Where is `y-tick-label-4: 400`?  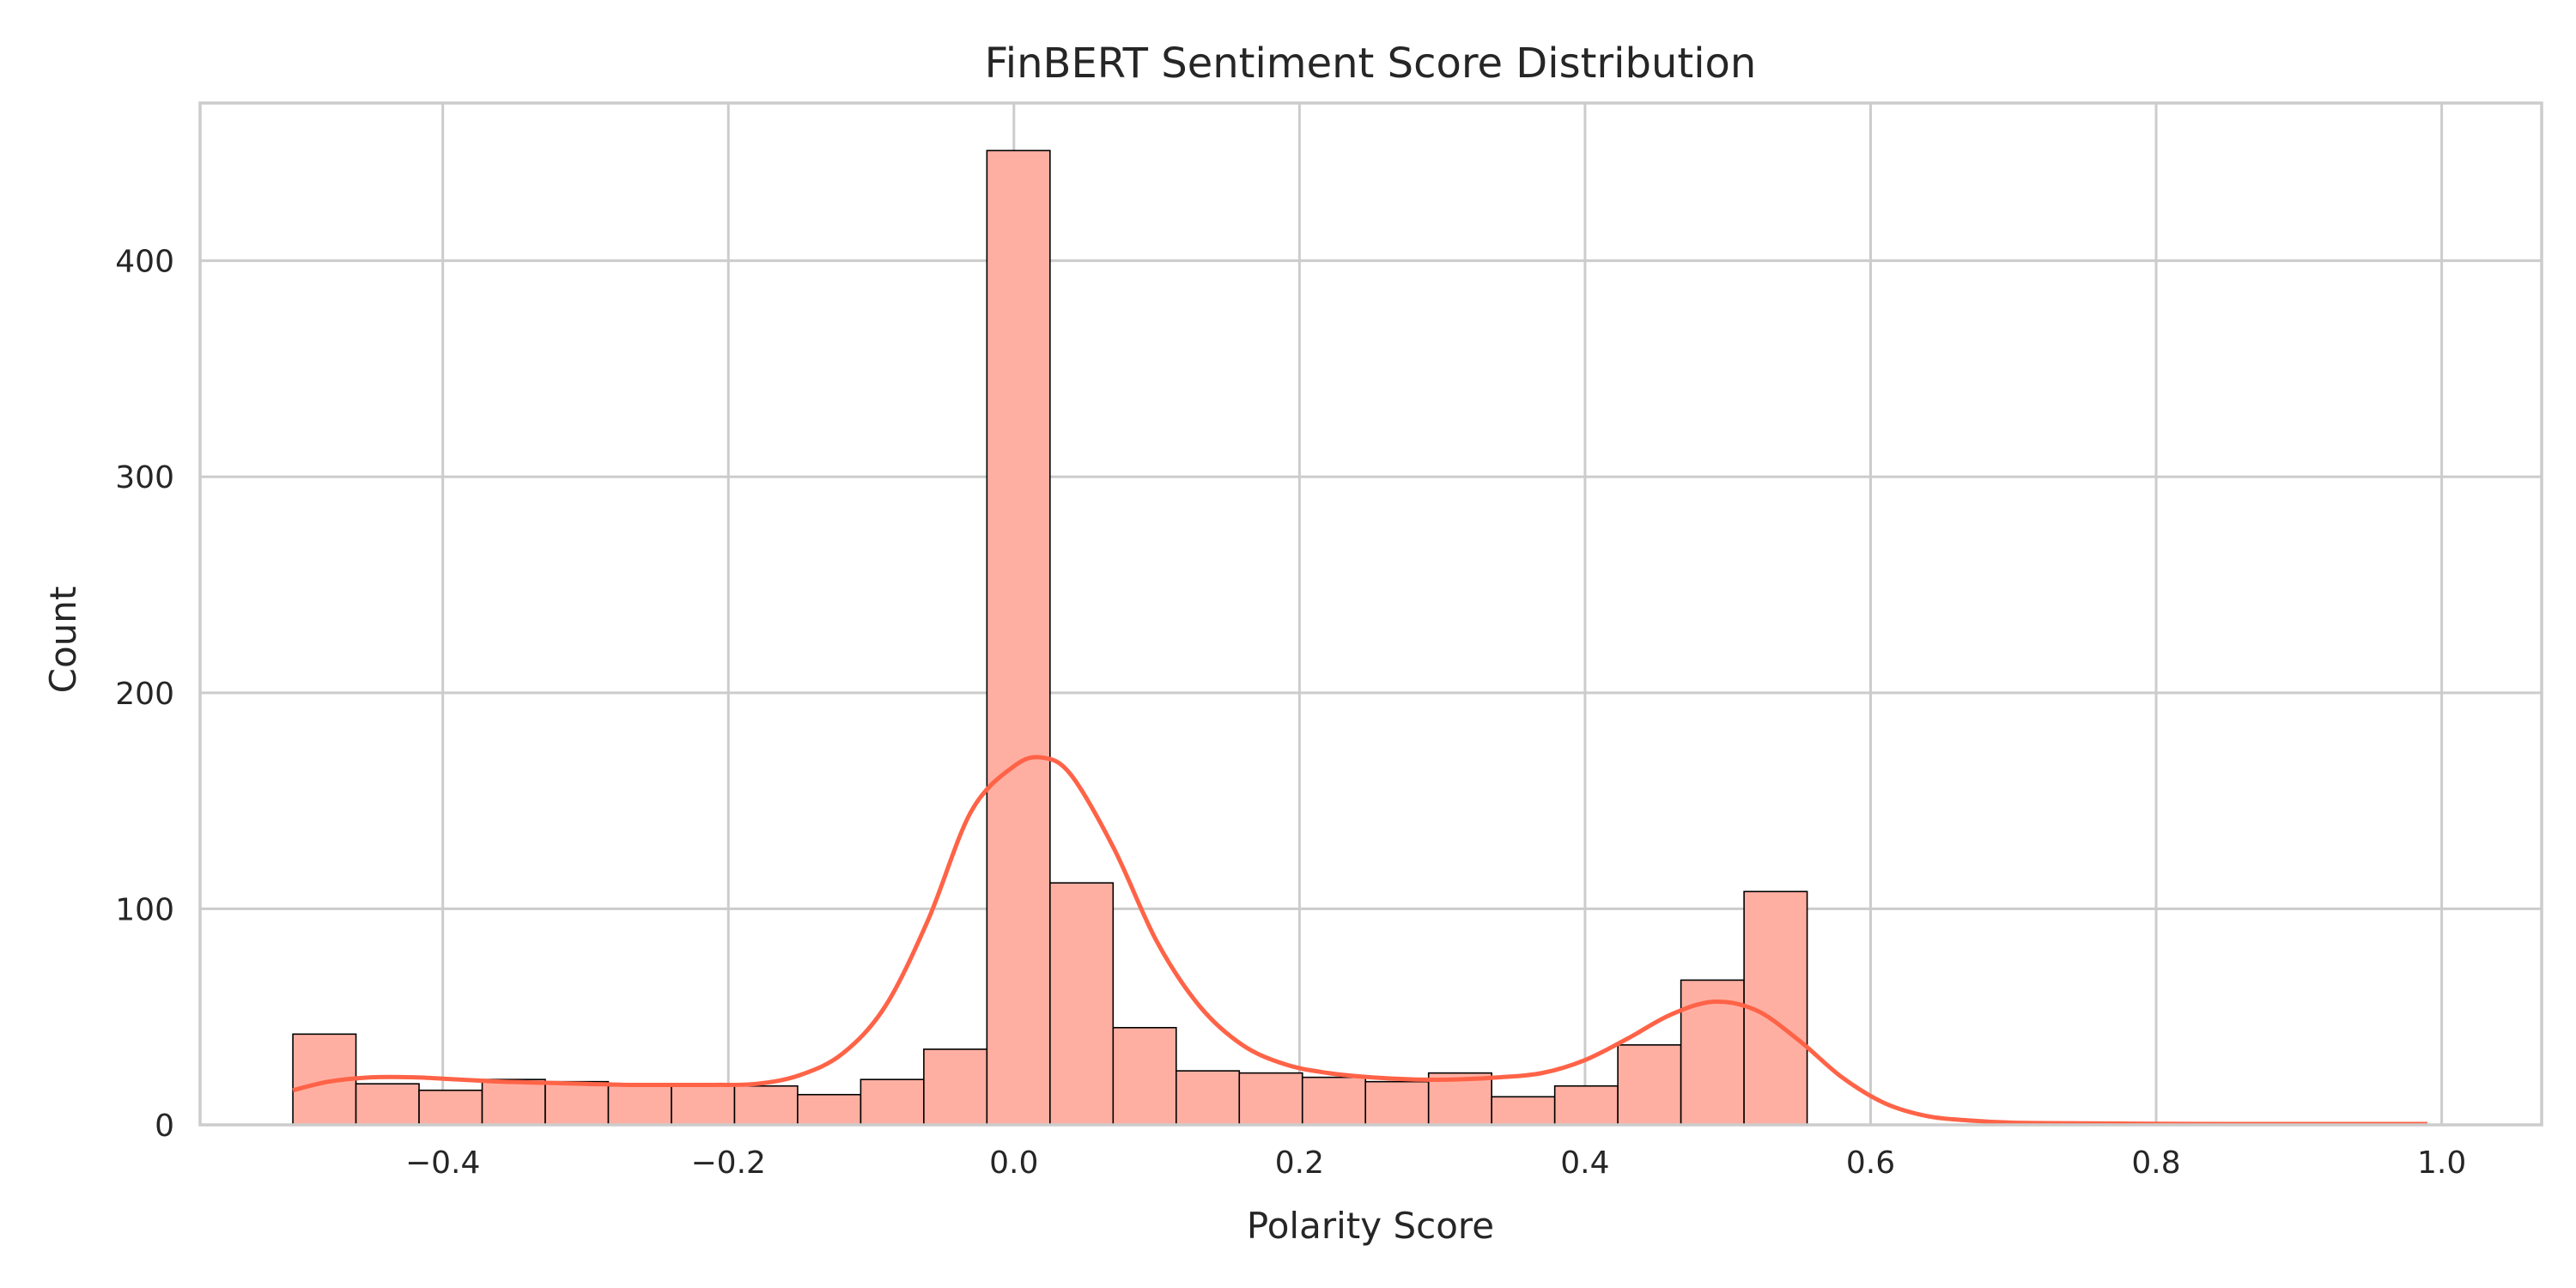 y-tick-label-4: 400 is located at coordinates (144, 262).